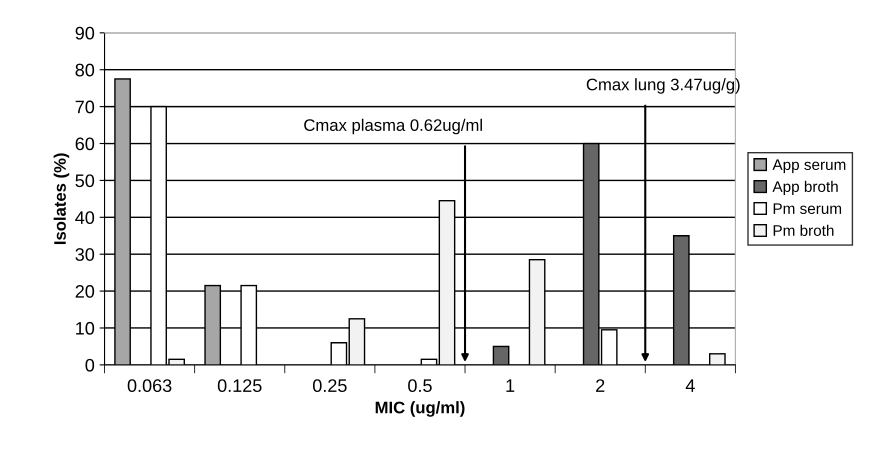  I want to click on y-tick-label: 30, so click(84, 254).